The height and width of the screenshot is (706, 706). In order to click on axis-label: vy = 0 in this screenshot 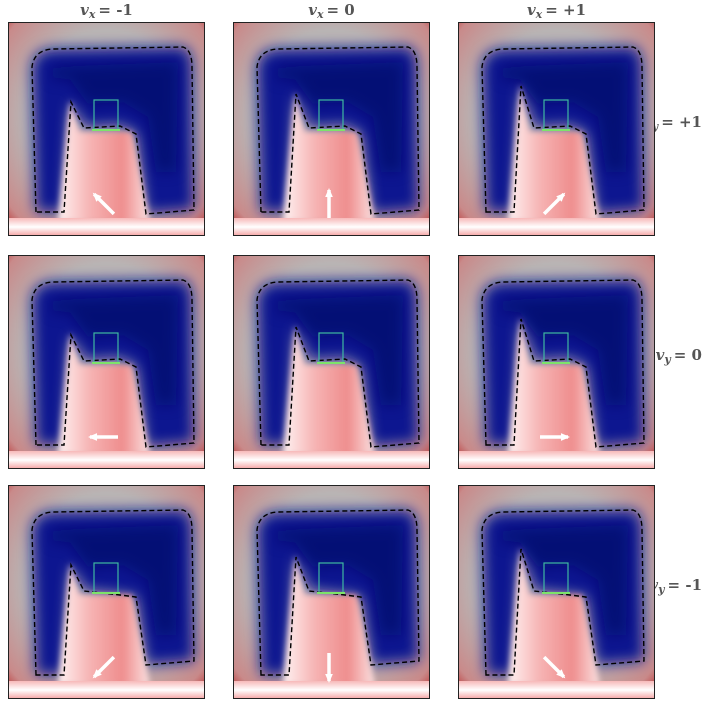, I will do `click(679, 356)`.